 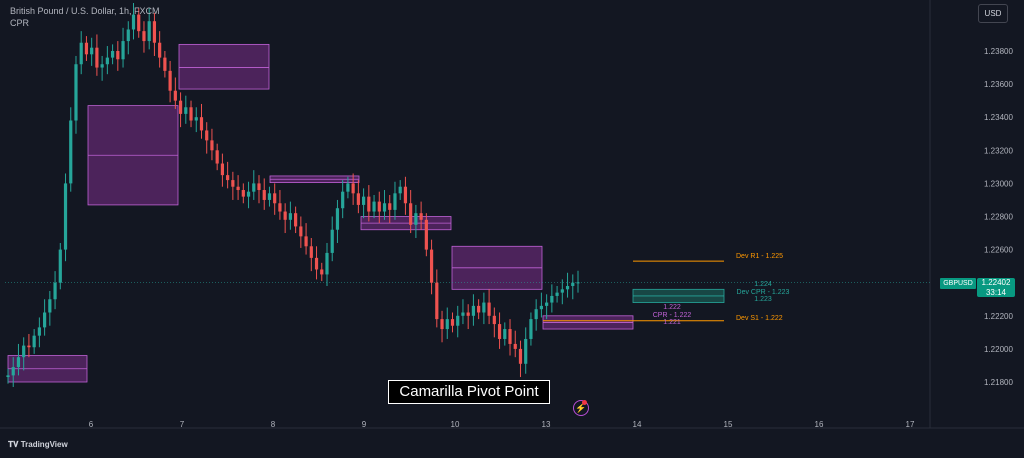 I want to click on y-tick-label: 1.22600, so click(x=998, y=250).